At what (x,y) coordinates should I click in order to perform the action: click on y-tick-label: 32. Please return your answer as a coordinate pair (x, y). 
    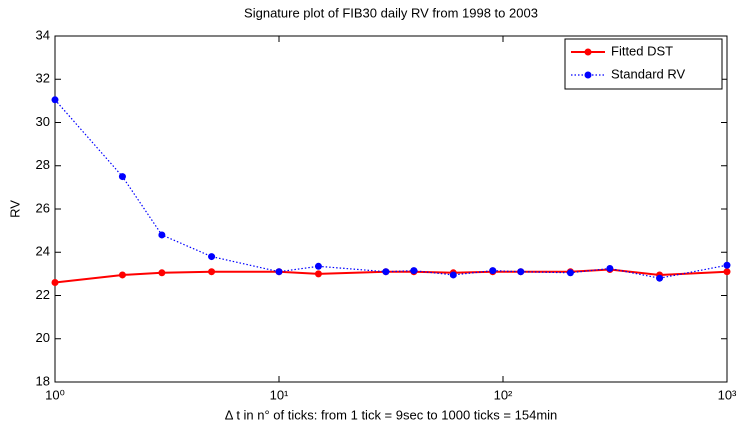
    Looking at the image, I should click on (43, 78).